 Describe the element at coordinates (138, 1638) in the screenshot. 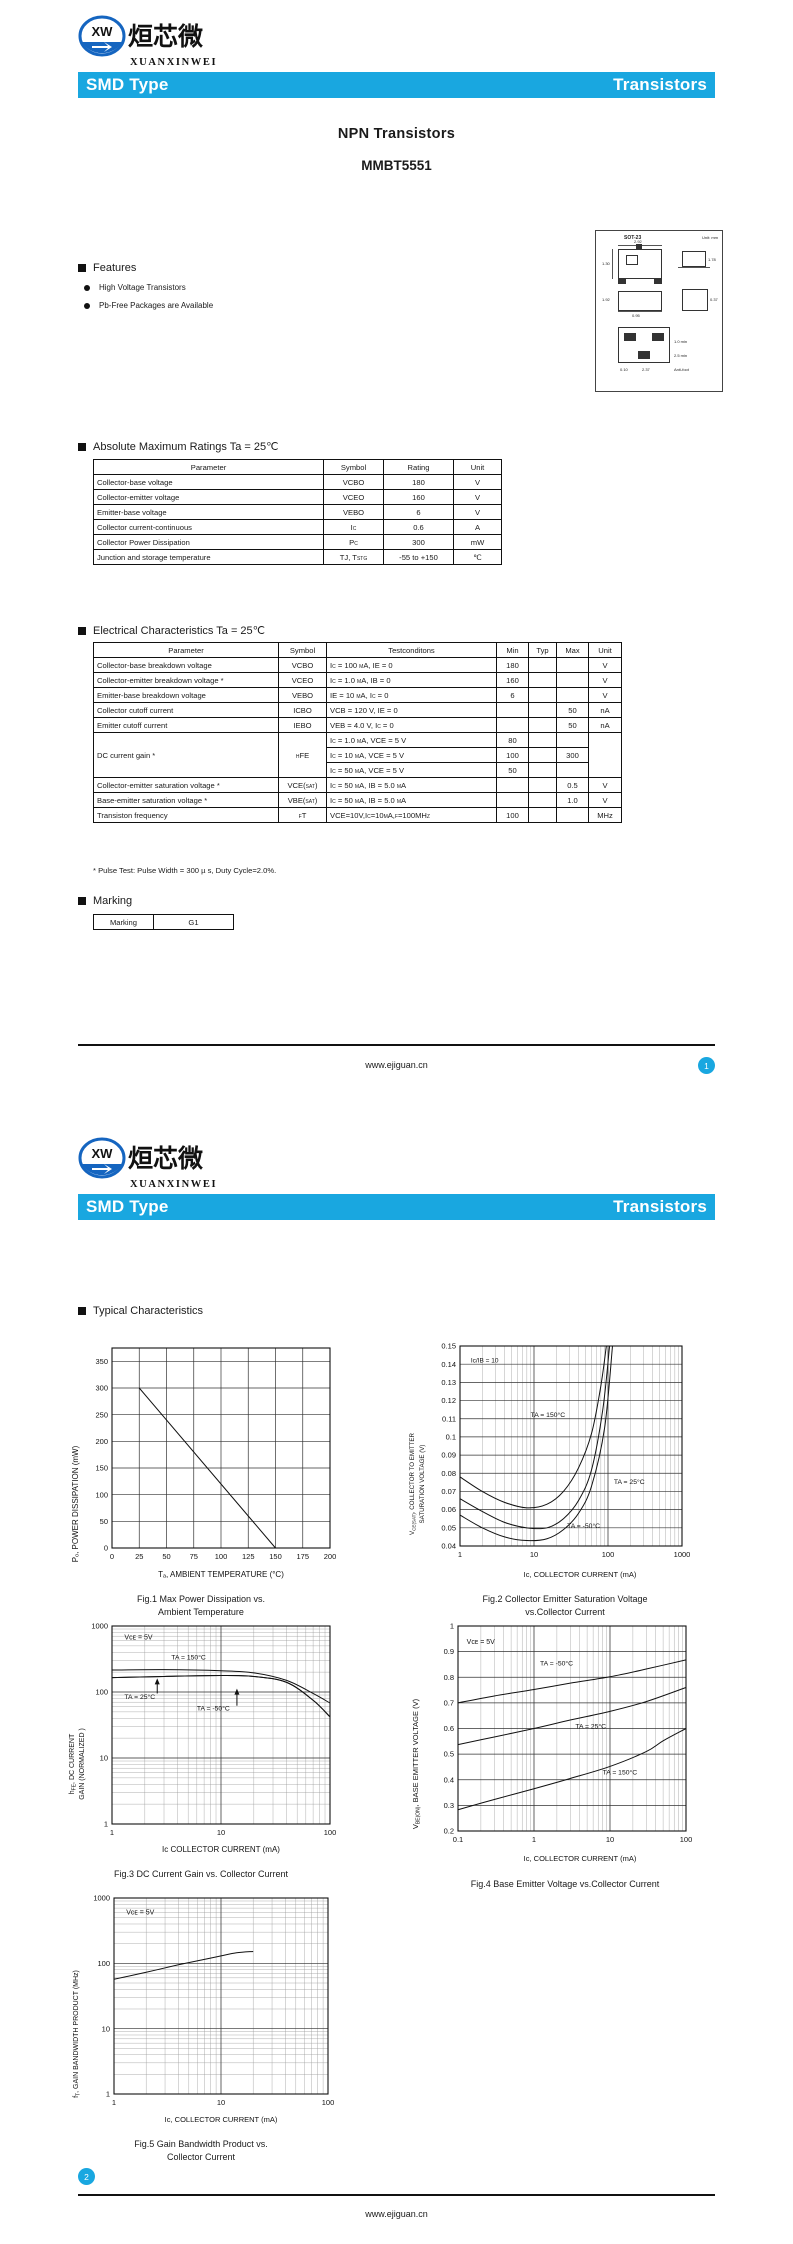

I see `chart-annotation: Vᴄᴇ = 5V` at that location.